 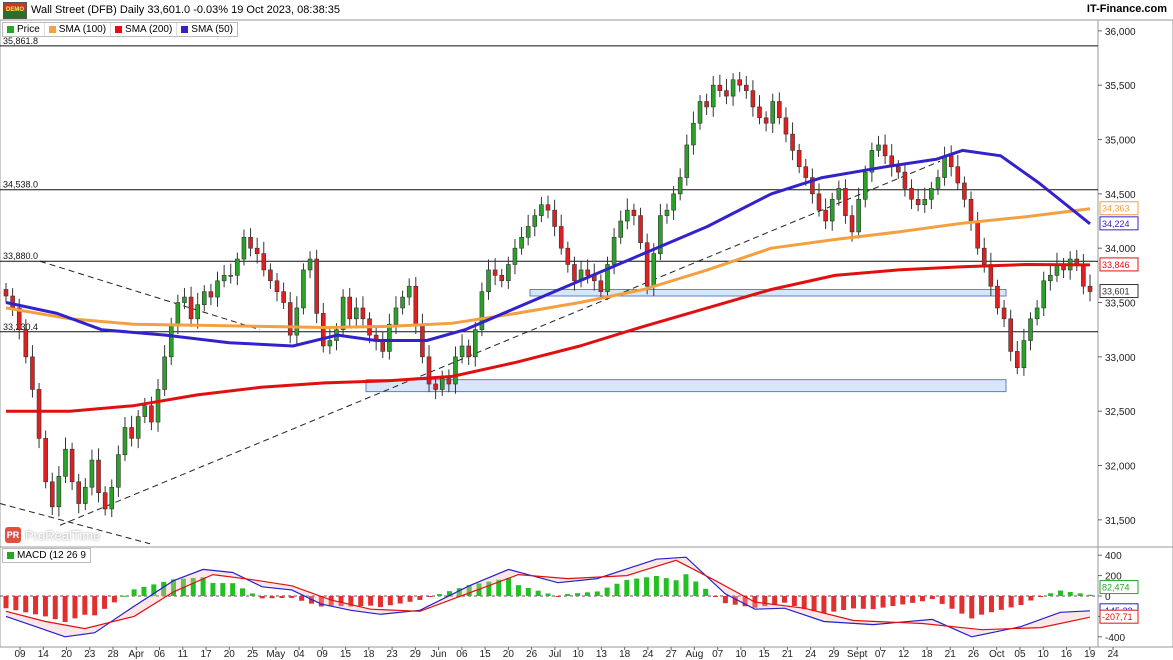 What do you see at coordinates (951, 654) in the screenshot?
I see `x-tick-label: 21` at bounding box center [951, 654].